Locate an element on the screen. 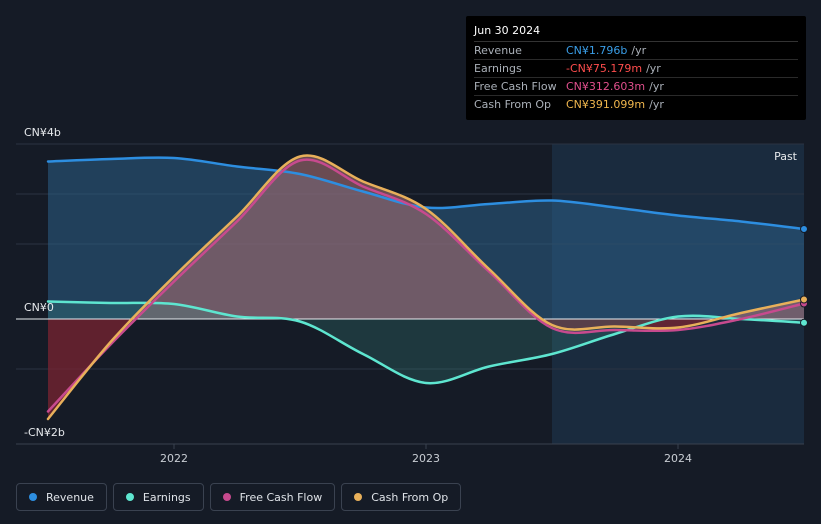  tooltip-row-earnings: Earnings -CN¥75.179m /yr is located at coordinates (636, 69).